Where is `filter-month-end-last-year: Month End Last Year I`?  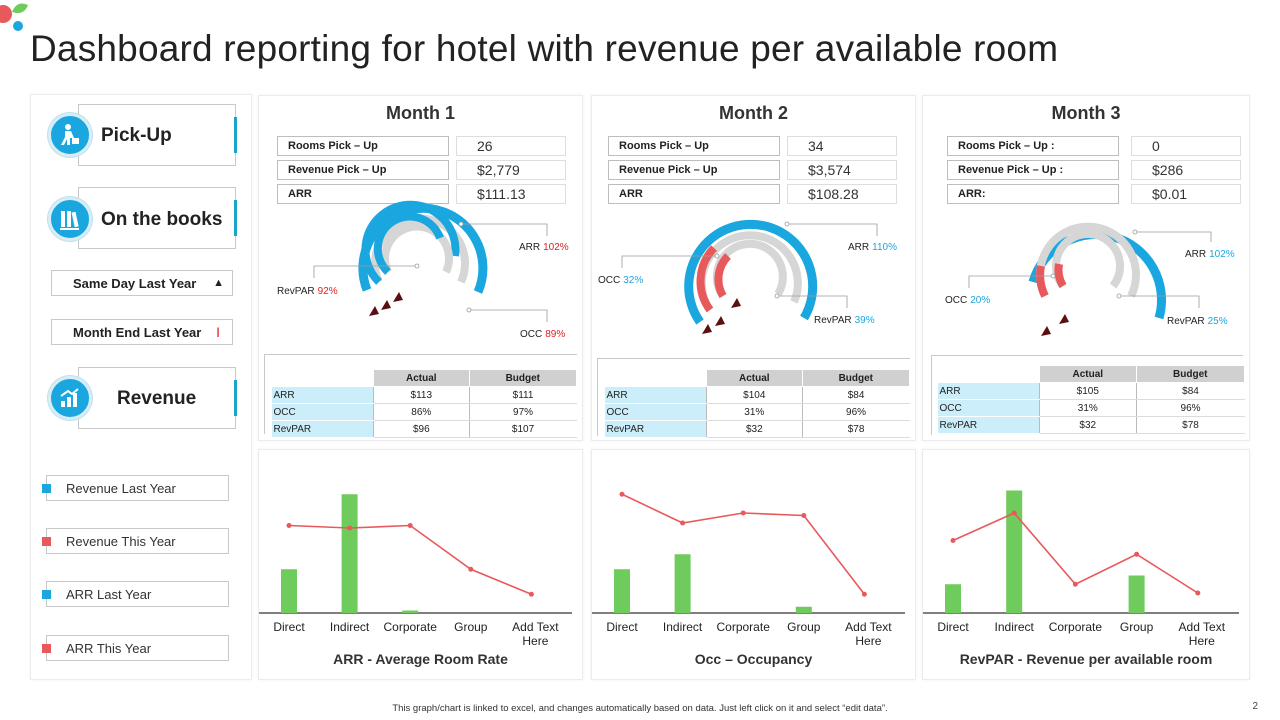 filter-month-end-last-year: Month End Last Year I is located at coordinates (142, 332).